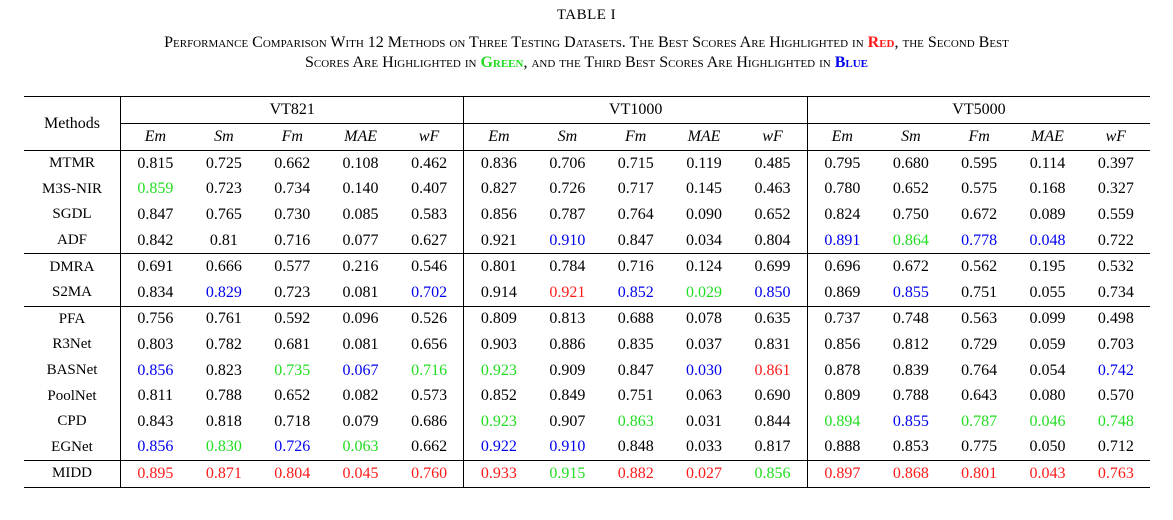  I want to click on score-cell: 0.078, so click(704, 319).